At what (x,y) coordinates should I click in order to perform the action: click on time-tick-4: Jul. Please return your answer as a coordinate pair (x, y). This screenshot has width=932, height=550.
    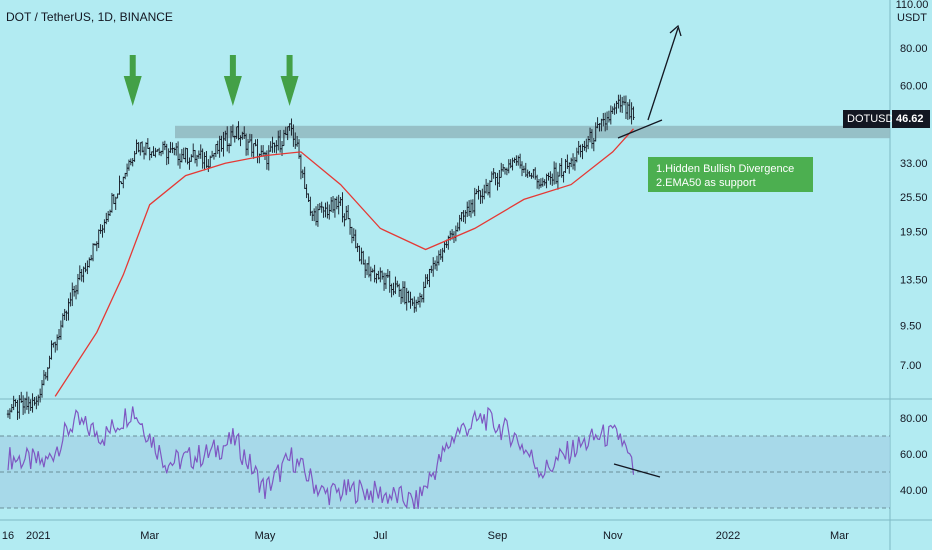
    Looking at the image, I should click on (380, 536).